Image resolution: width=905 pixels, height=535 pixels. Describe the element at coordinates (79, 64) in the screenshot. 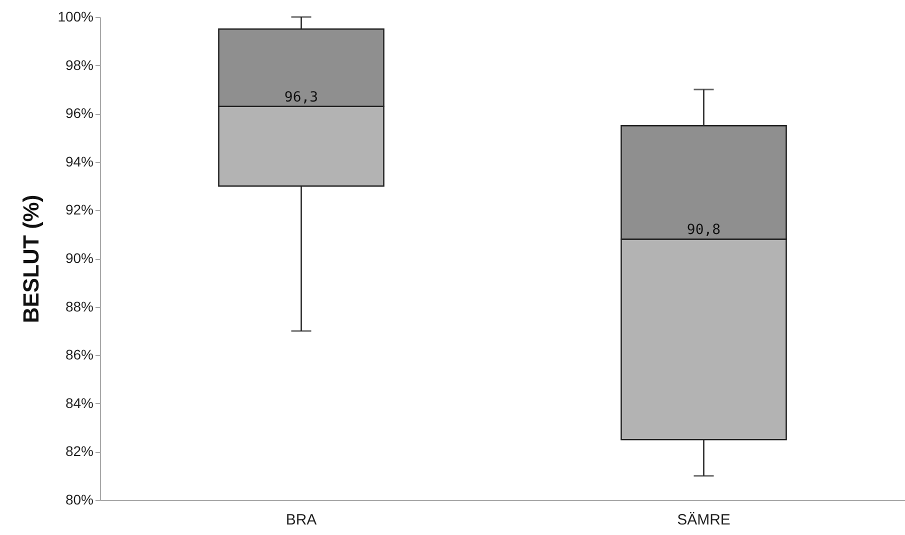

I see `y-tick-label: 98%` at that location.